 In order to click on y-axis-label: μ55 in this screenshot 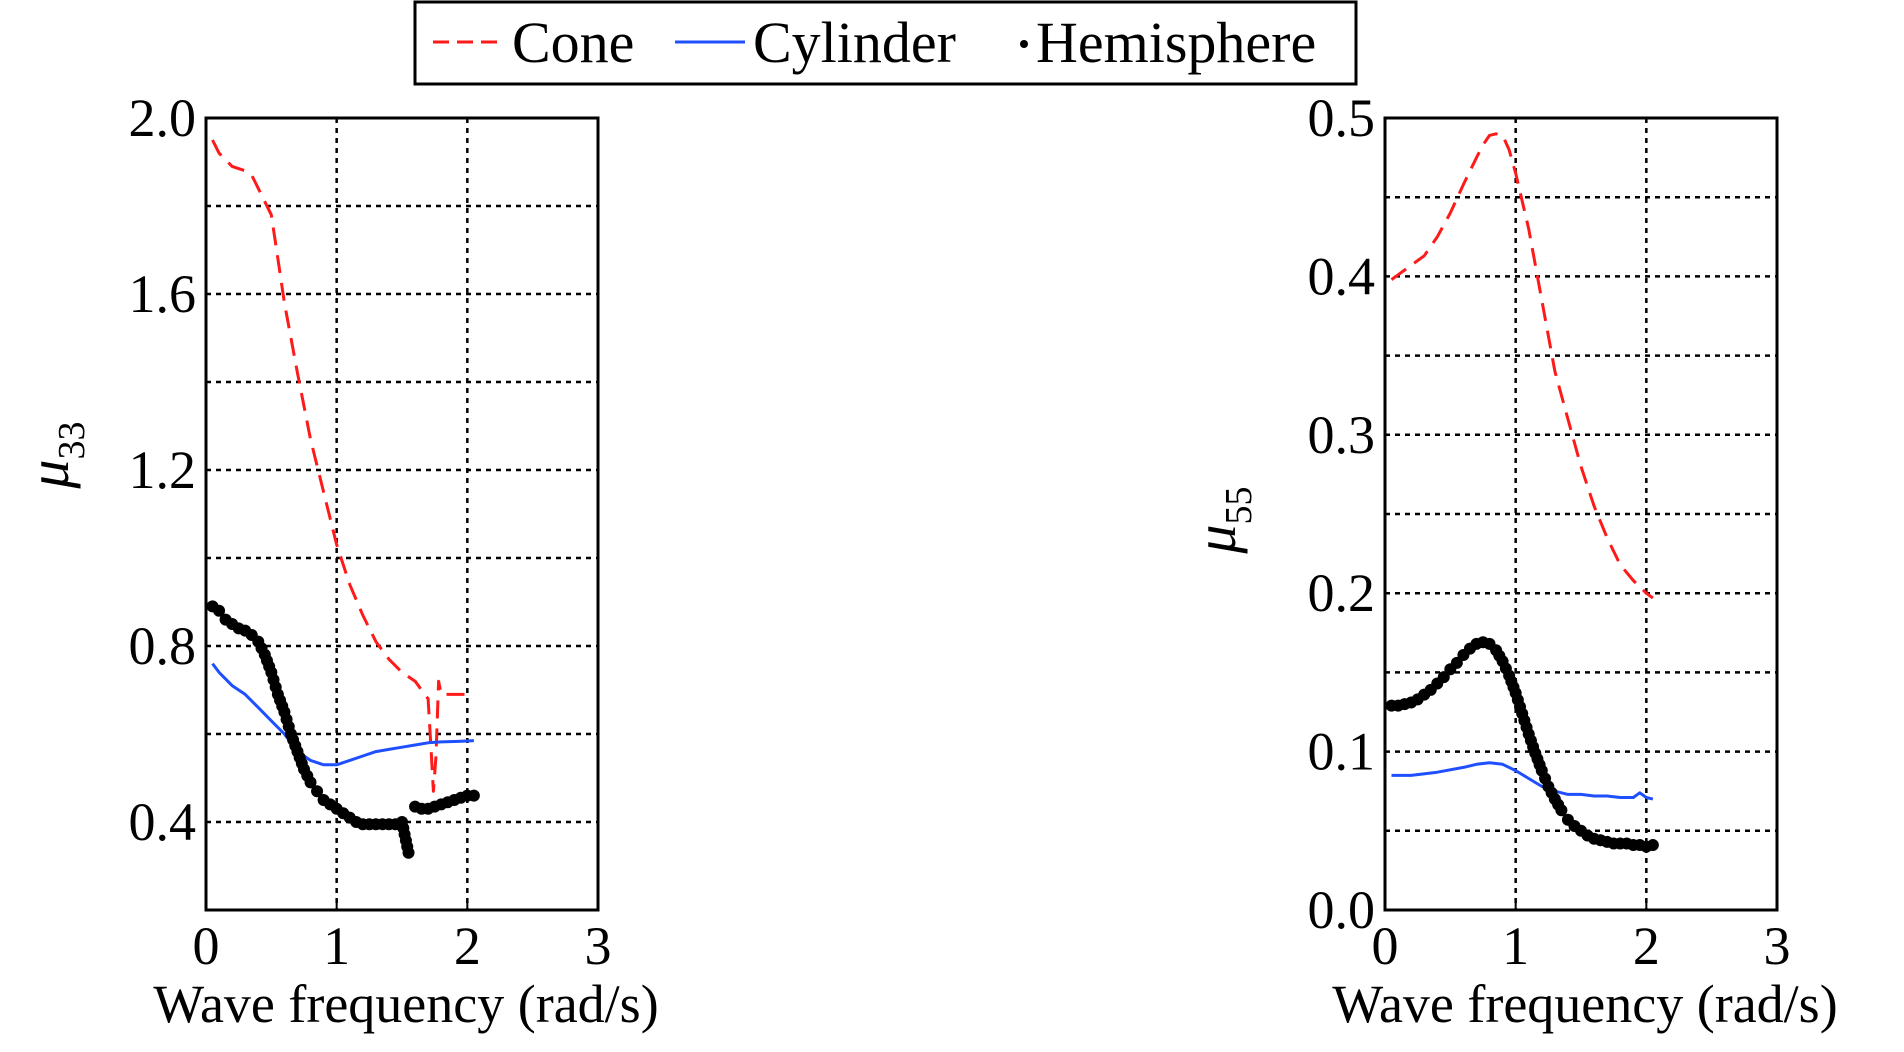, I will do `click(1221, 520)`.